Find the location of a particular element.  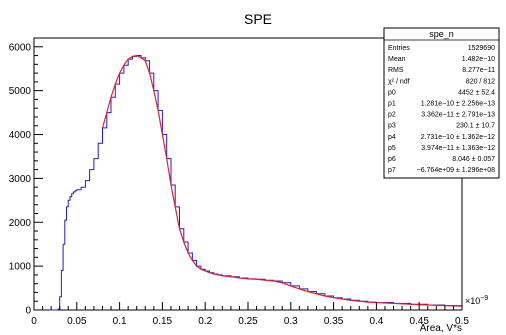

y-tick-label: 3000 is located at coordinates (20, 179).